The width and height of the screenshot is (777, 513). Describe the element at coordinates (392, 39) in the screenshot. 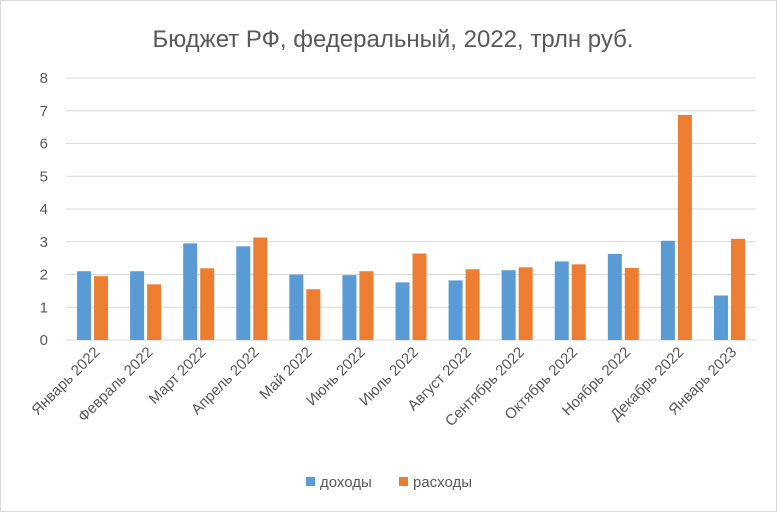

I see `chart-title: Бюджет РФ, федеральный, 2022, трлн руб.` at that location.